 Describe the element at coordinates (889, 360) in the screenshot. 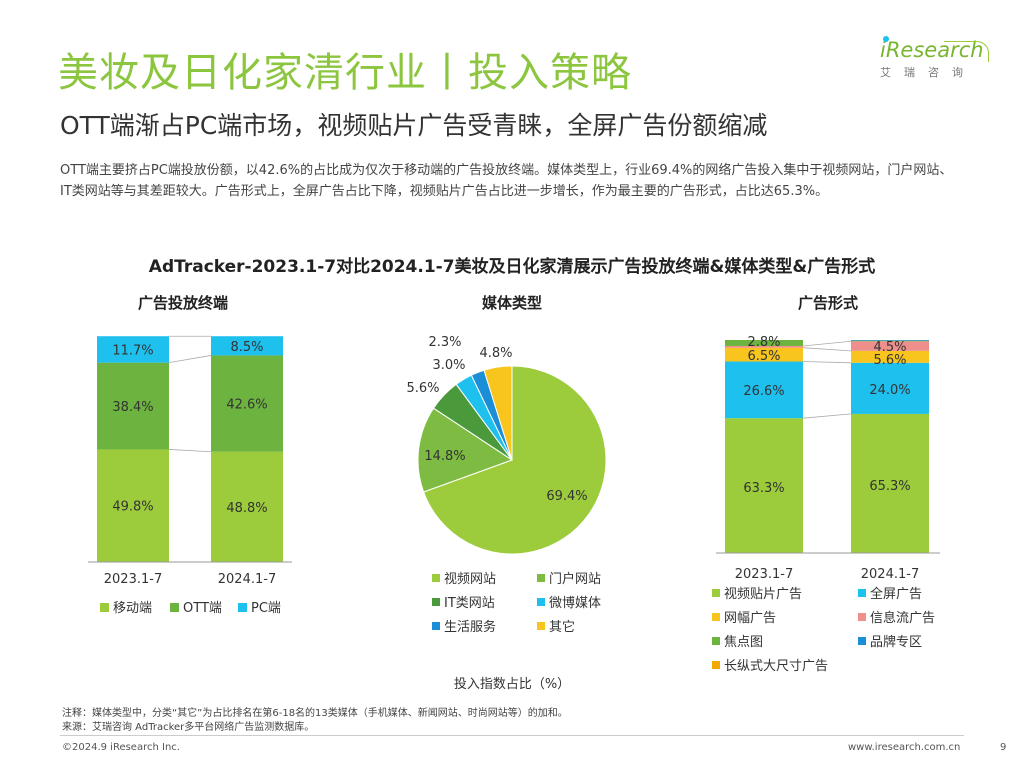

I see `chart3-data-label: 5.6%` at that location.